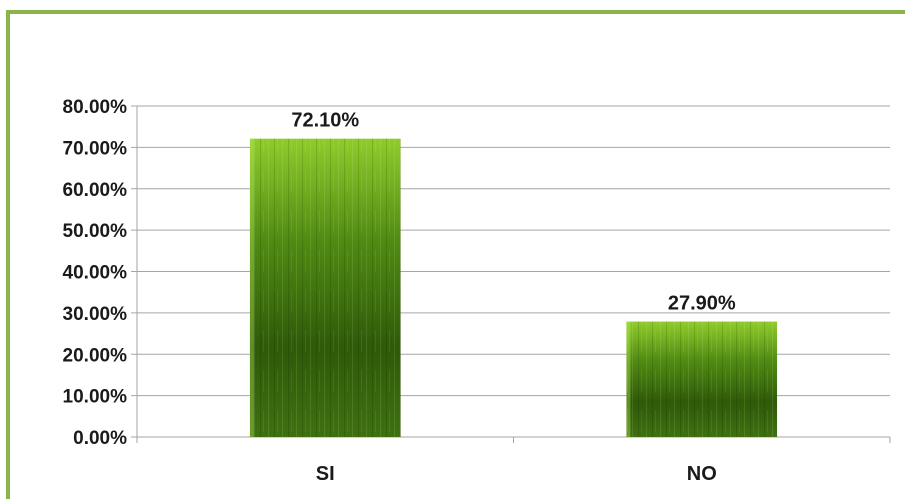  Describe the element at coordinates (8, 254) in the screenshot. I see `frame-border-left` at that location.